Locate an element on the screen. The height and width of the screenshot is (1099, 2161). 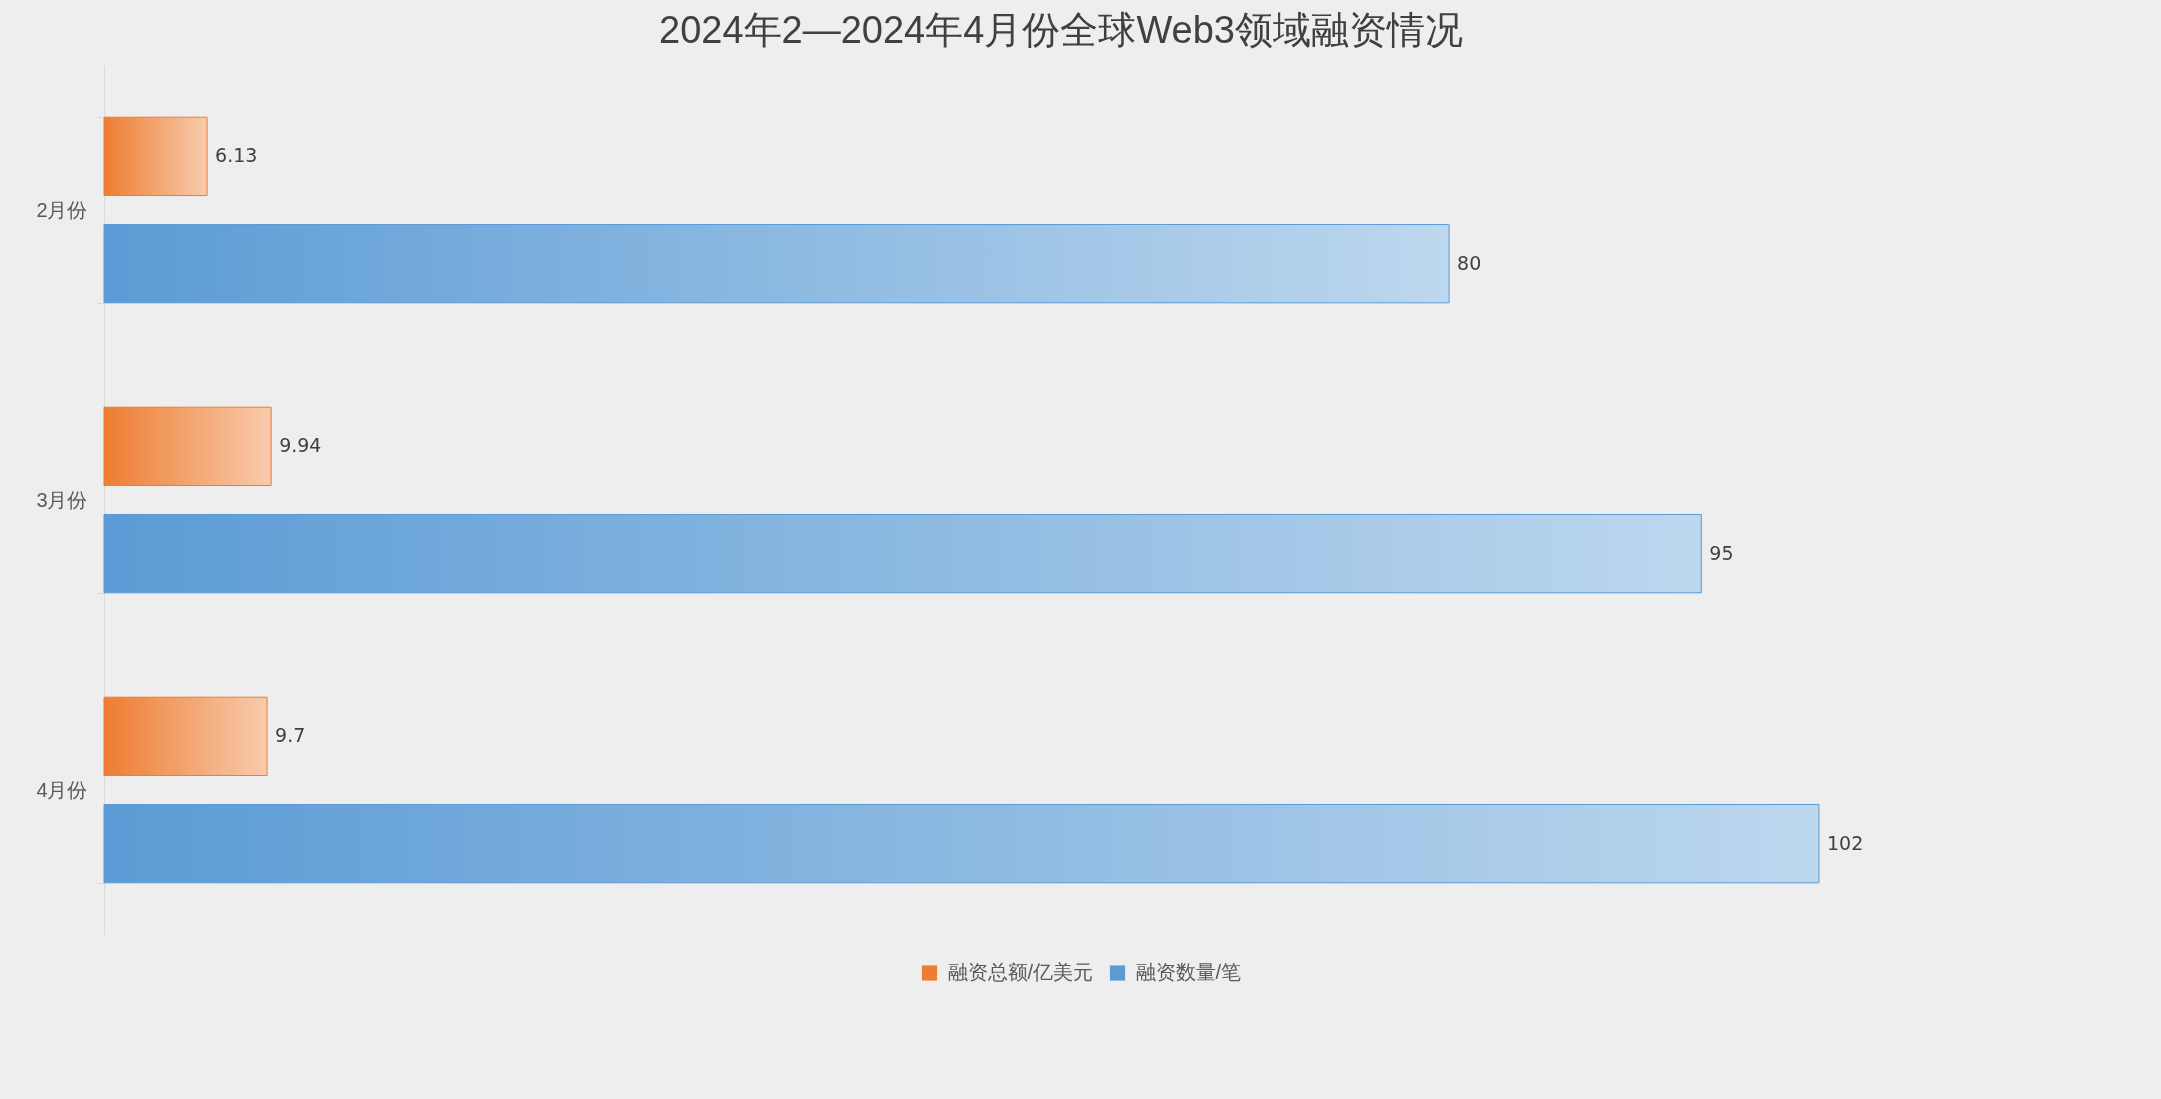
data-label: 102 is located at coordinates (1845, 842).